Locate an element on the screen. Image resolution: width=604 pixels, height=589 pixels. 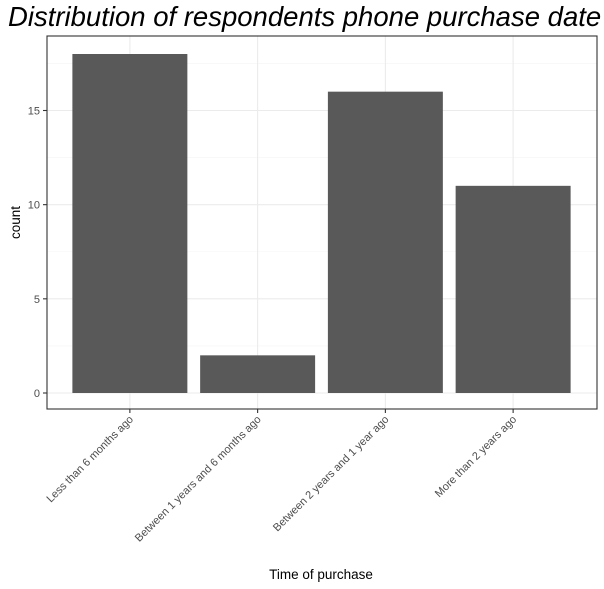
y-tick-label: 0 is located at coordinates (37, 394).